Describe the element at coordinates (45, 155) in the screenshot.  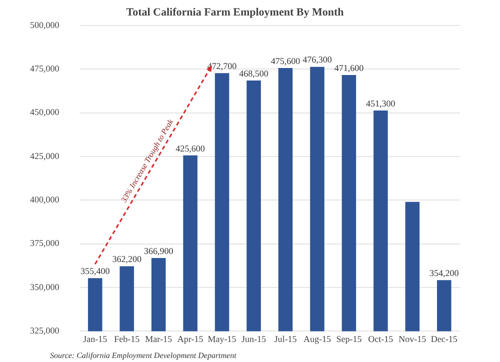
I see `y-tick-label: 425,000` at that location.